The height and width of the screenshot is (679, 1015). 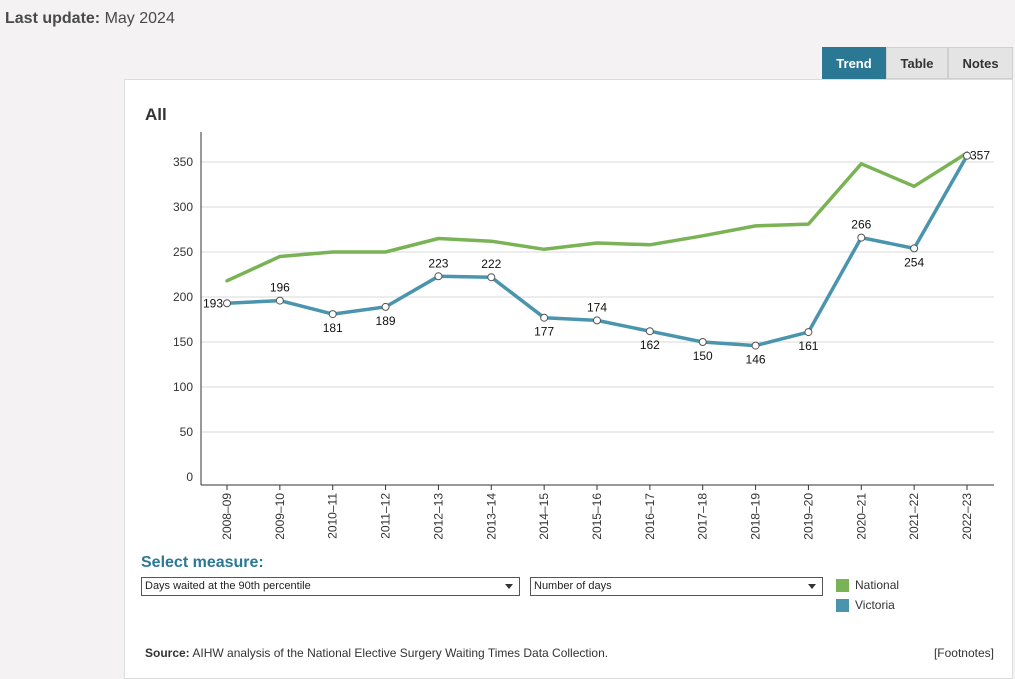 I want to click on data-label: 266, so click(x=861, y=225).